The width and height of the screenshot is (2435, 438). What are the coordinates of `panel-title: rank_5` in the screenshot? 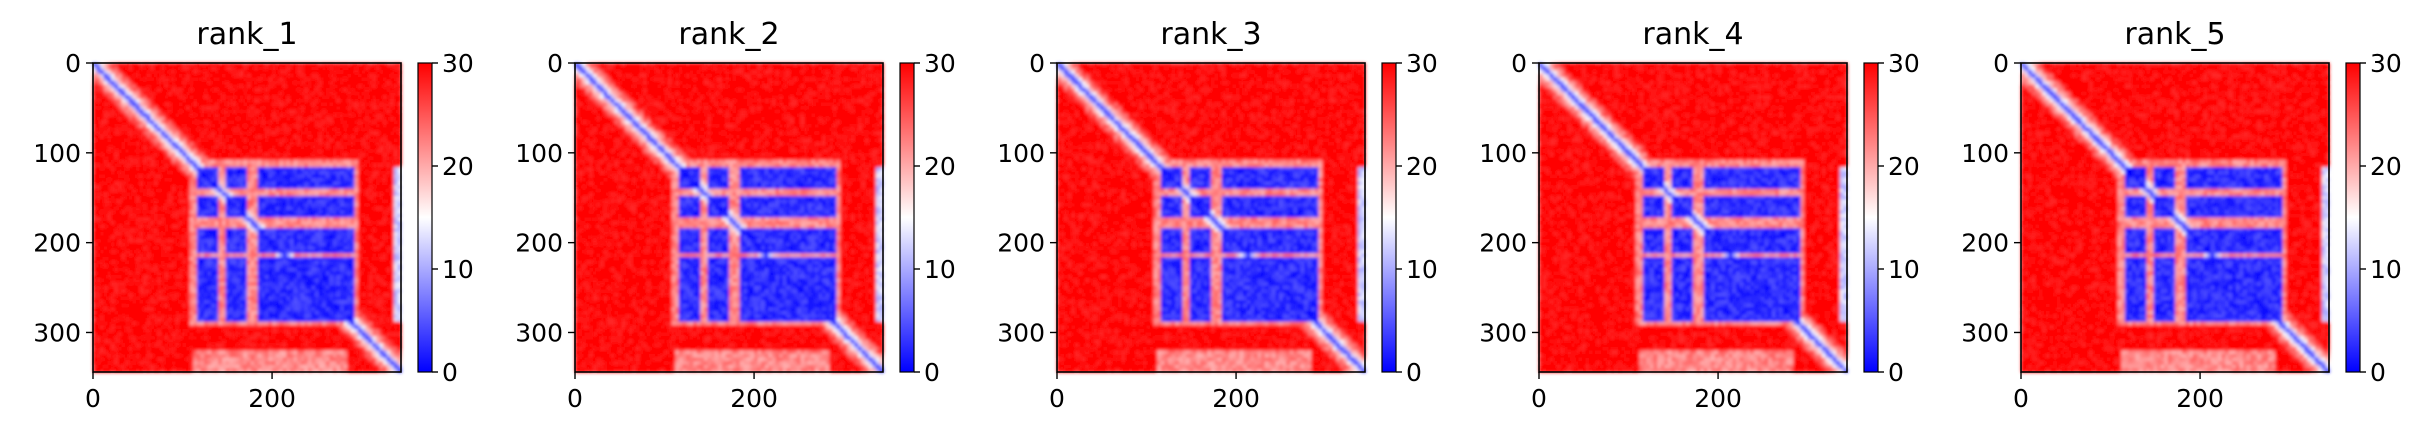 It's located at (2174, 34).